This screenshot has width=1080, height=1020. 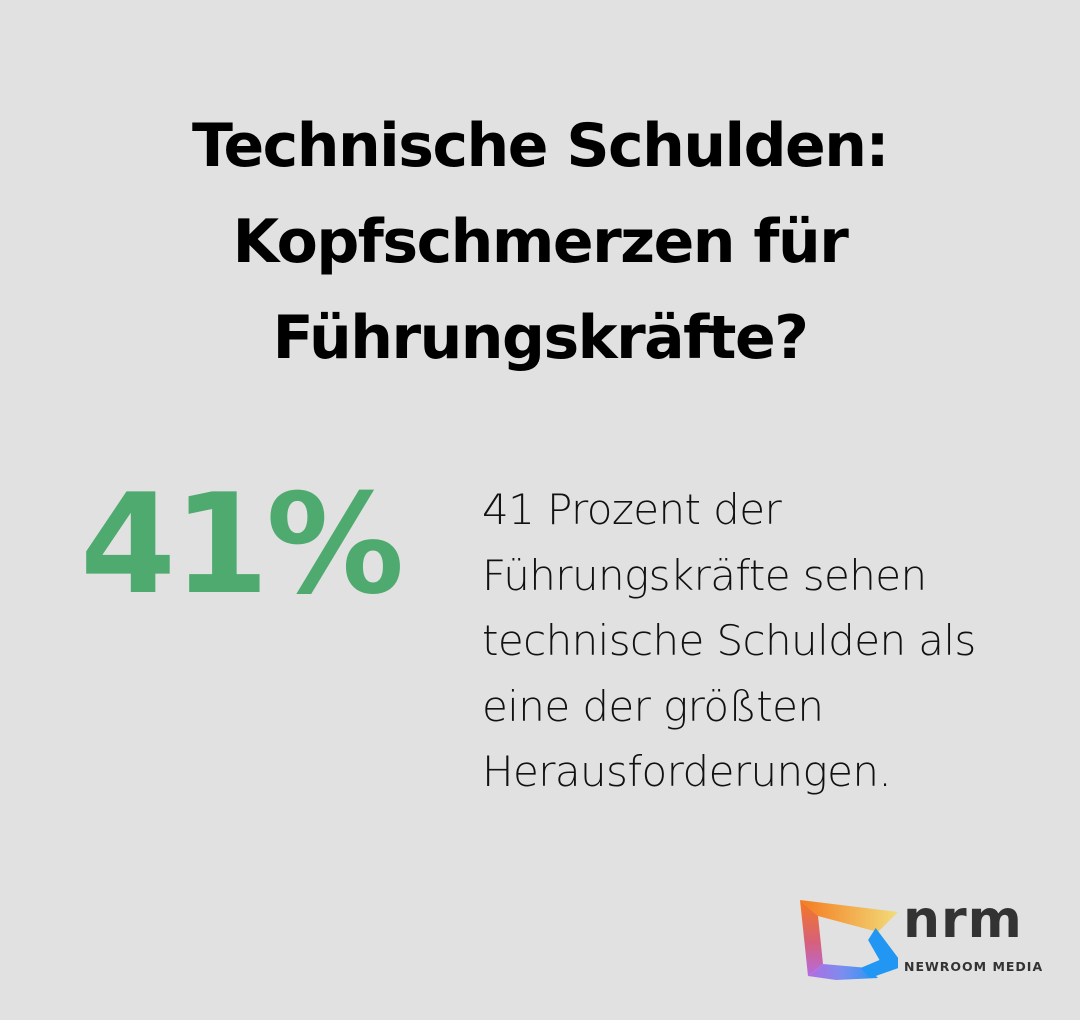 I want to click on description-line-1: 41 Prozent der, so click(x=632, y=509).